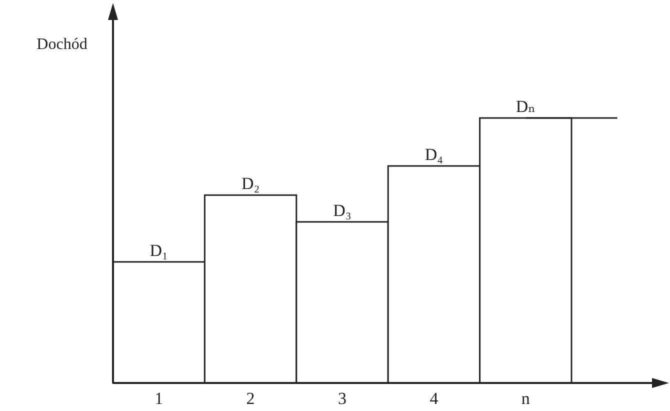  What do you see at coordinates (342, 398) in the screenshot?
I see `x-tick-label: 3` at bounding box center [342, 398].